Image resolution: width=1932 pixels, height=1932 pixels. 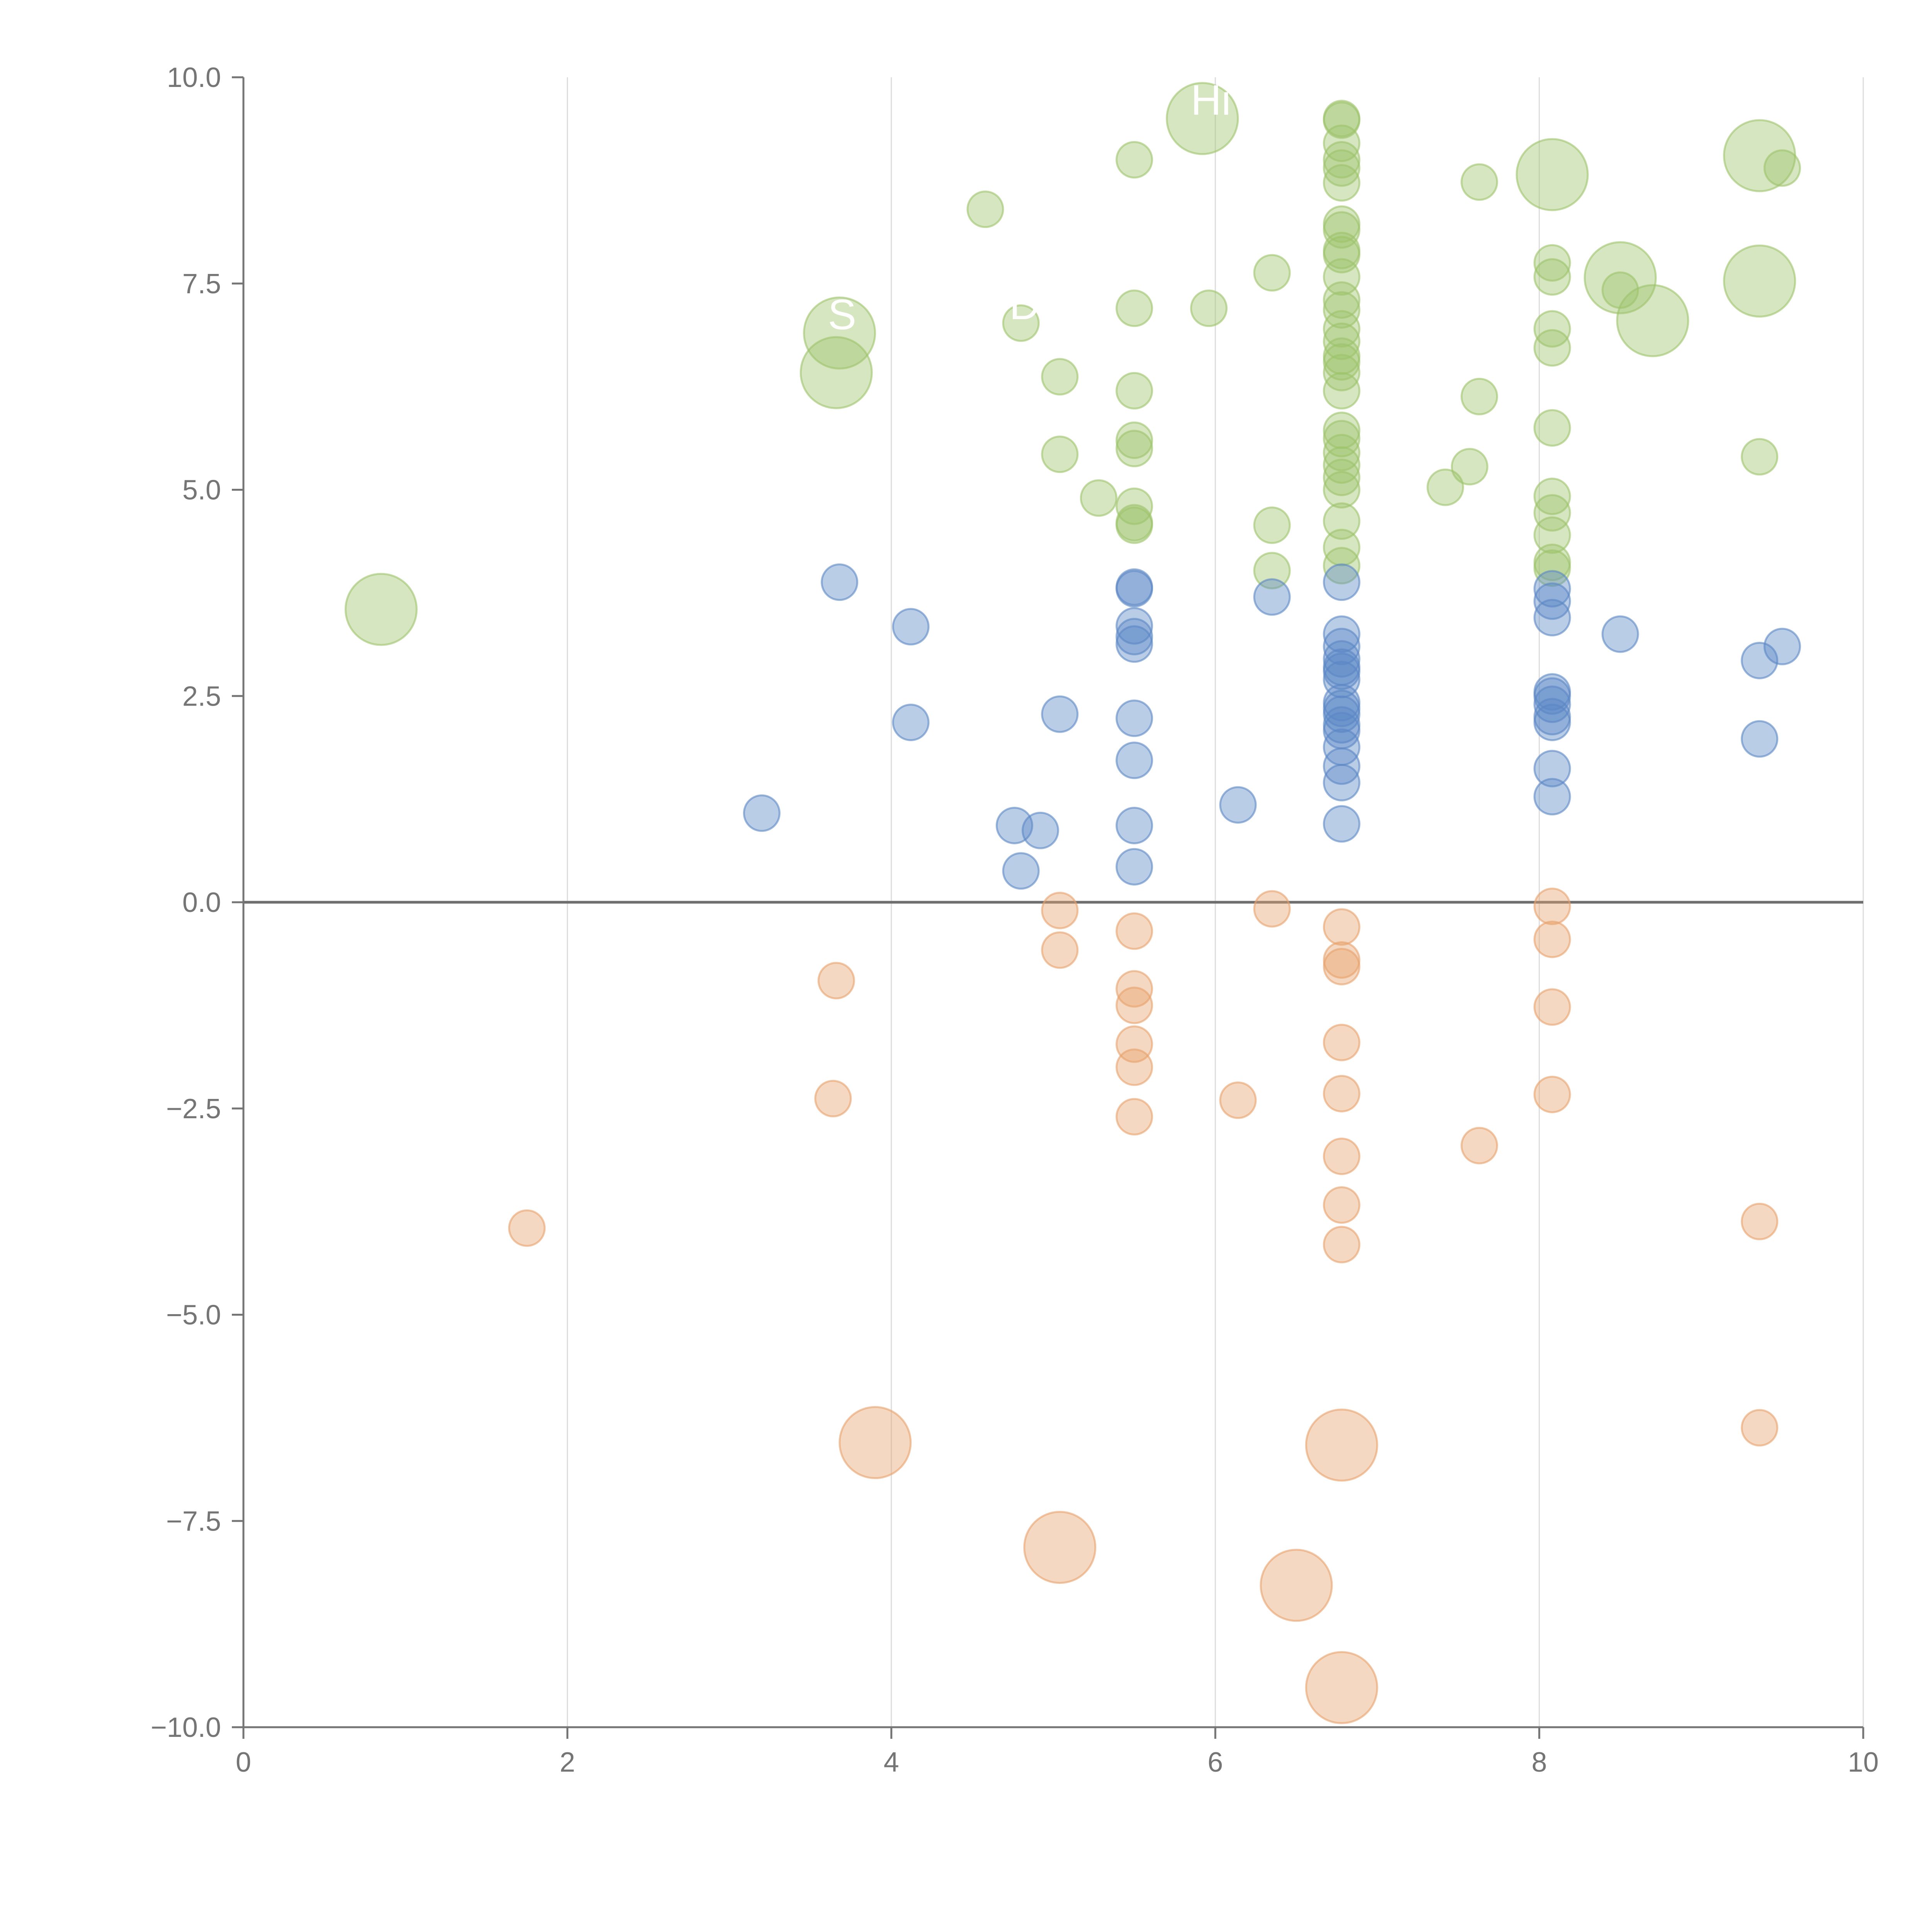 I want to click on bubble-labels: Hi S D, so click(x=1029, y=207).